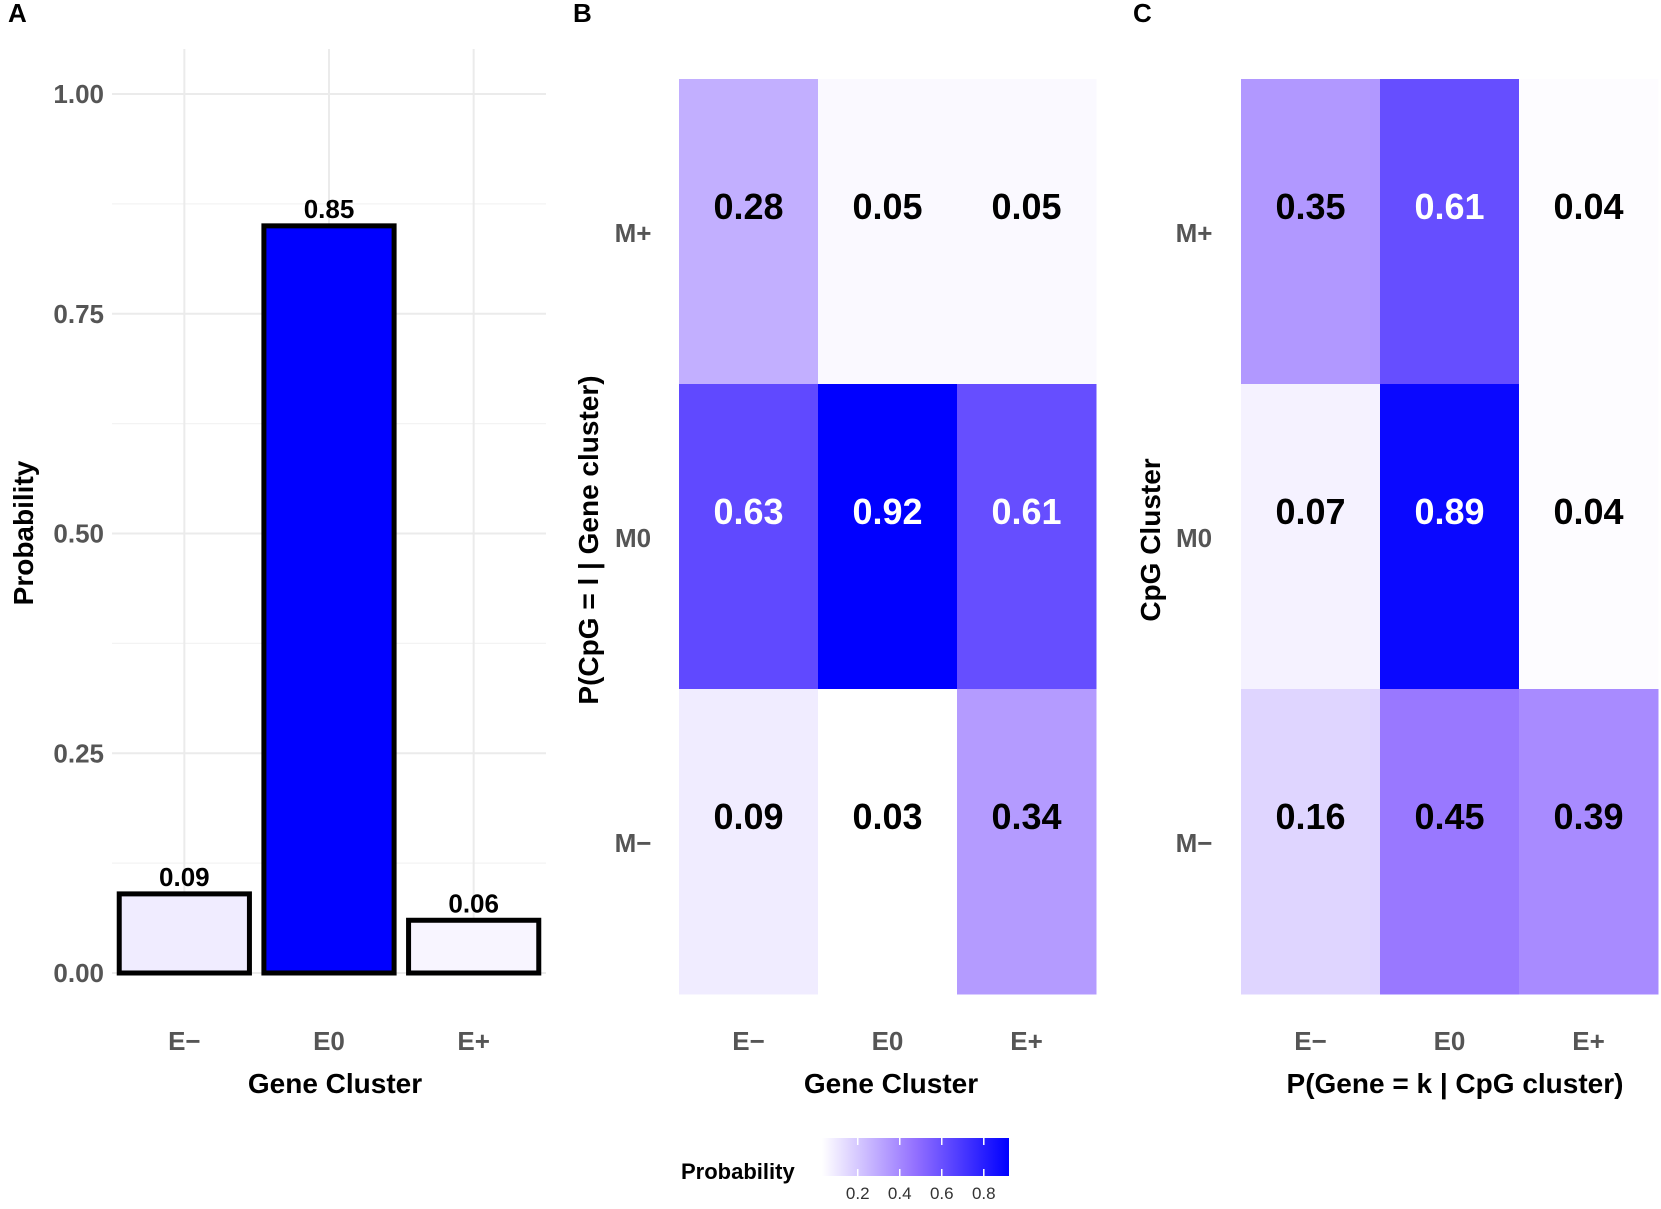 The width and height of the screenshot is (1661, 1209). I want to click on panel-b-x-tick-label: E+, so click(1026, 1041).